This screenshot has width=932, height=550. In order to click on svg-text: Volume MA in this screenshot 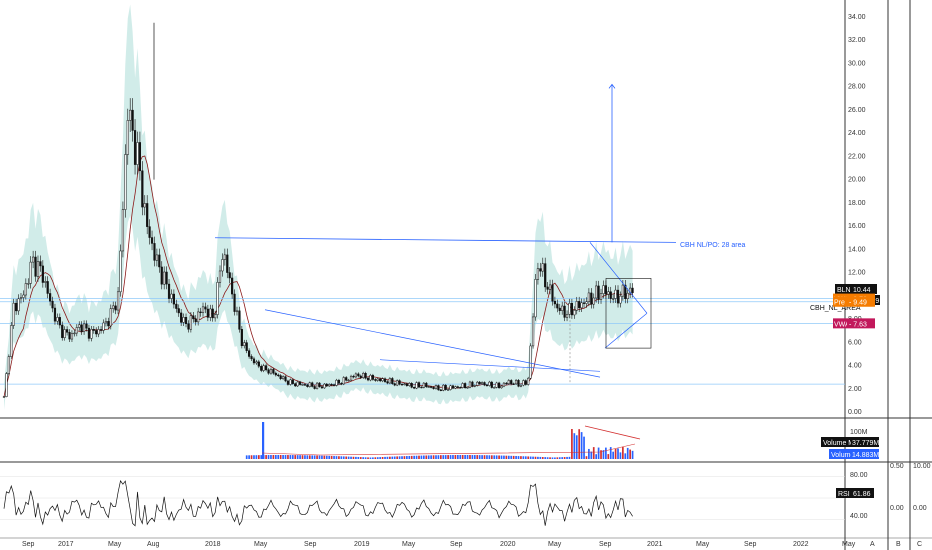, I will do `click(841, 443)`.